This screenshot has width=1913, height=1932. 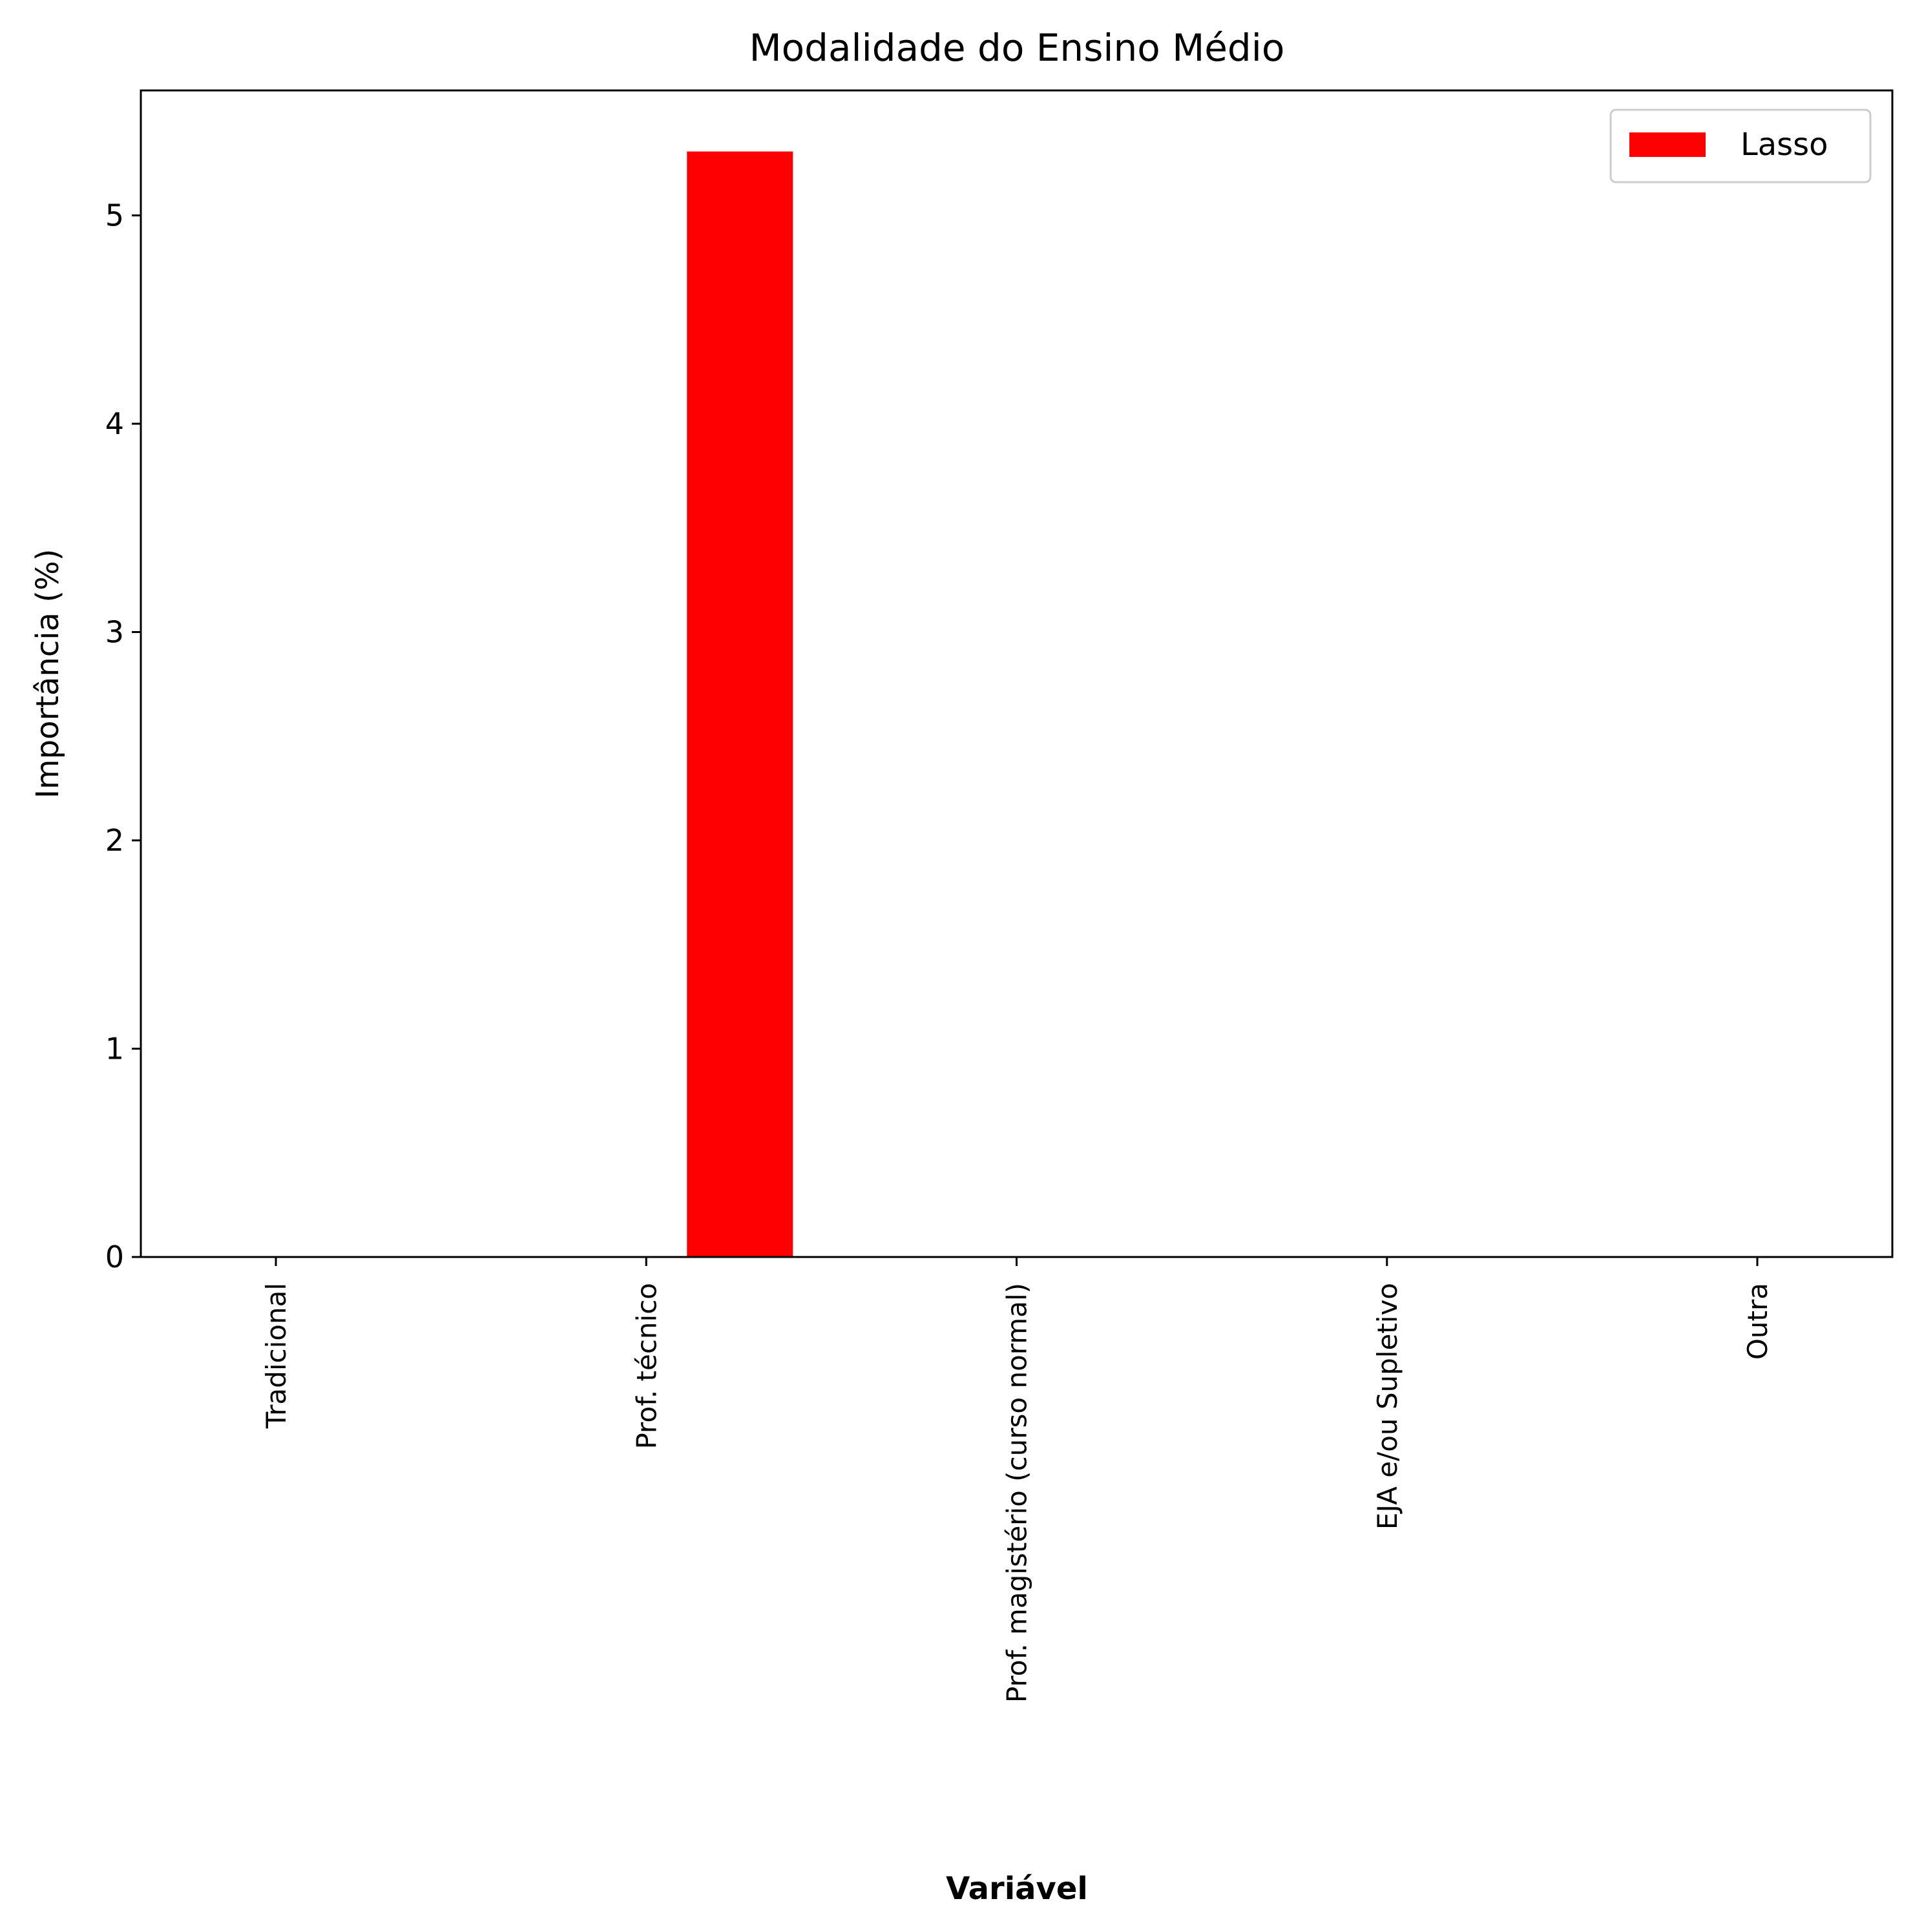 I want to click on chart-title: Modalidade do Ensino Médio, so click(x=1017, y=48).